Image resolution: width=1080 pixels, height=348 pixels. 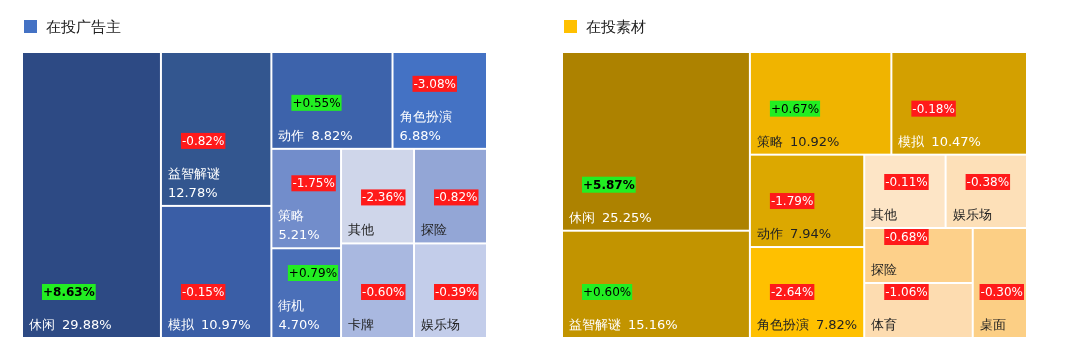 I want to click on data-label: 29.88%, so click(x=87, y=324).